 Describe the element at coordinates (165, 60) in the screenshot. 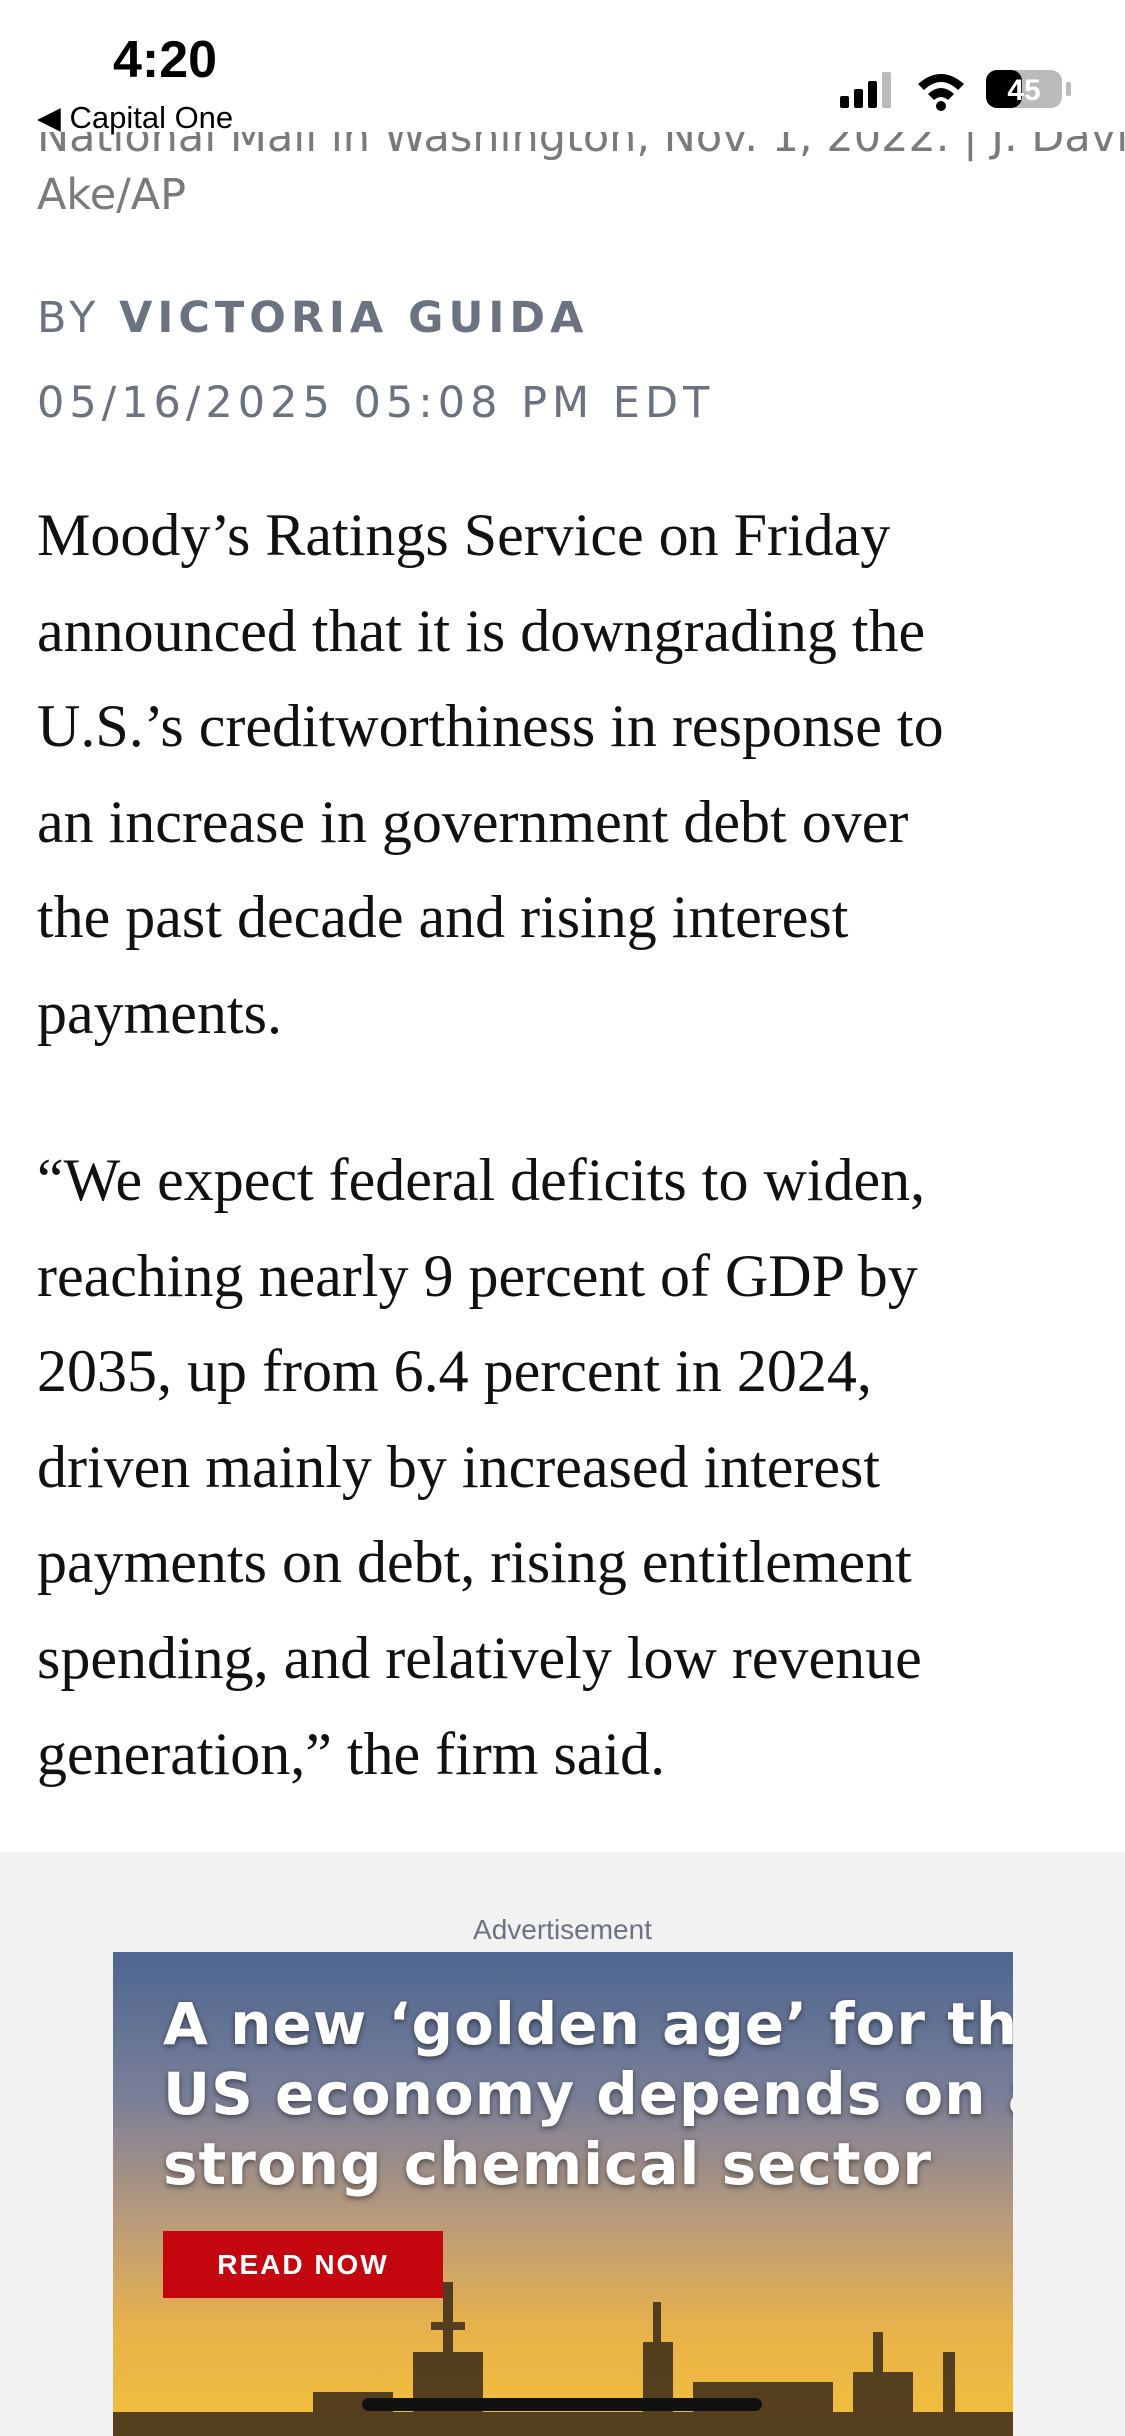

I see `clock: 4:20` at that location.